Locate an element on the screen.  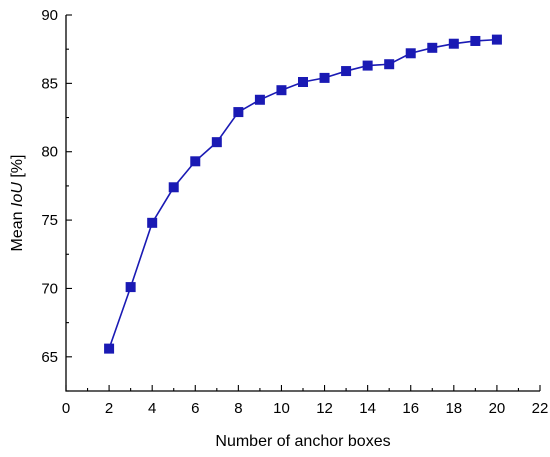
x-tick-label: 18 is located at coordinates (453, 408).